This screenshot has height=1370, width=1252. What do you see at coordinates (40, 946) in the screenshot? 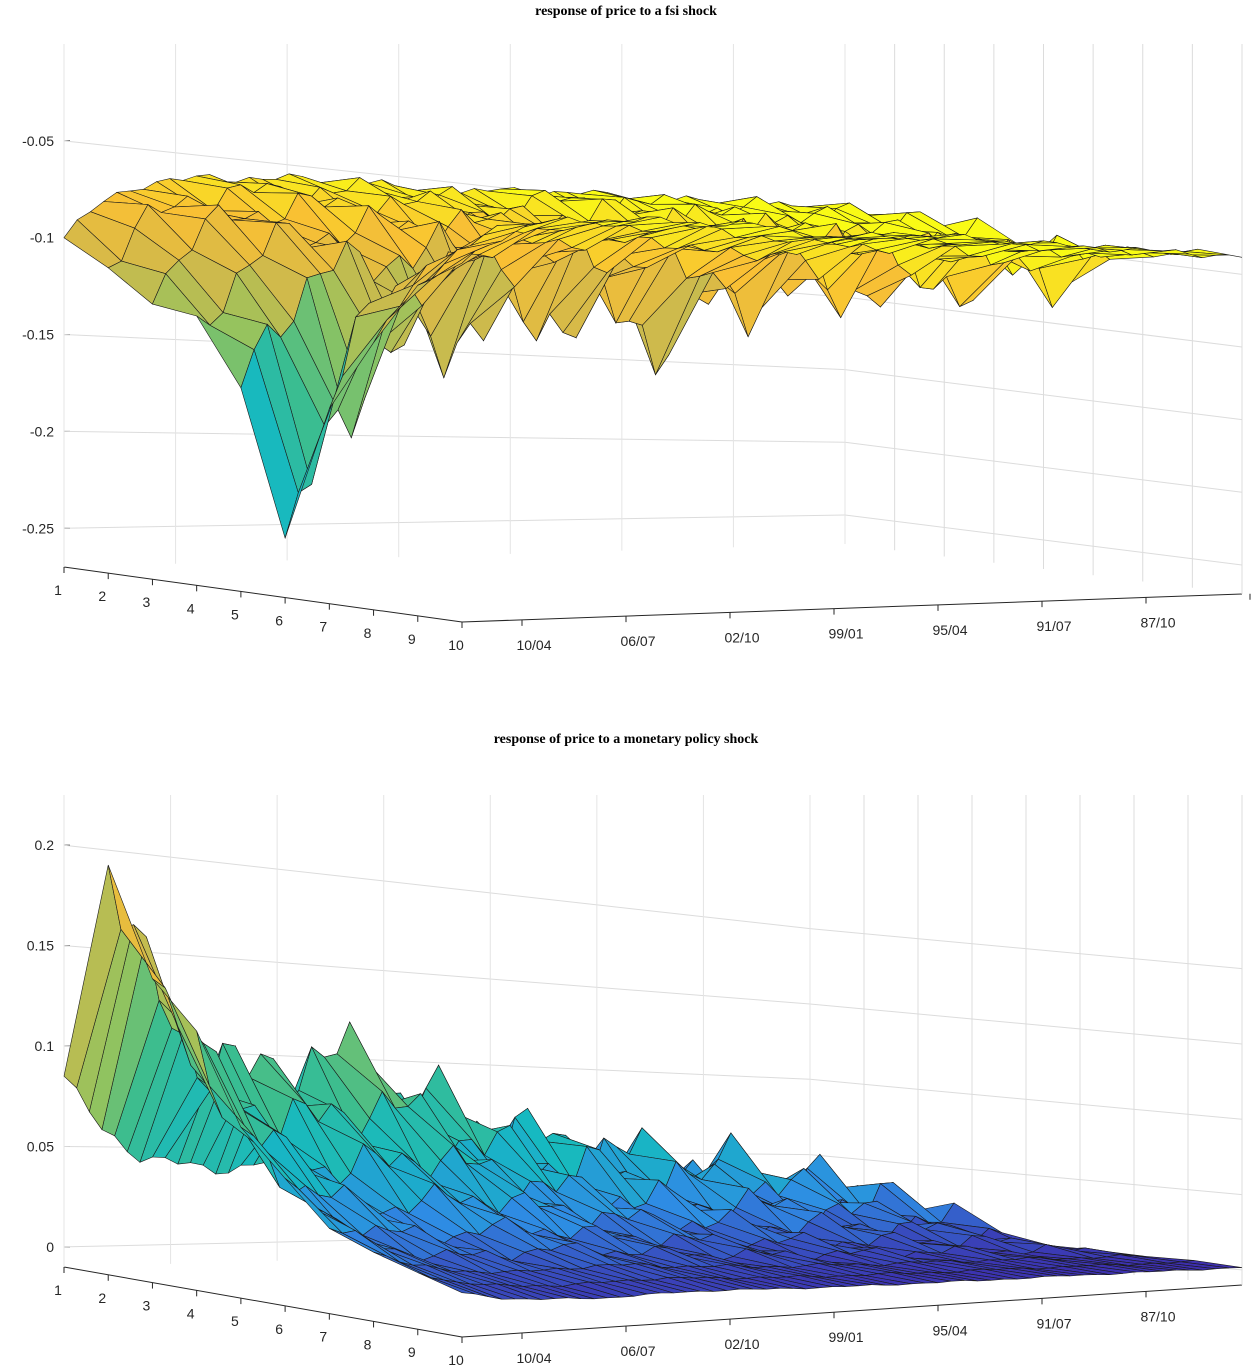
I see `z-tick-label: 0.15` at bounding box center [40, 946].